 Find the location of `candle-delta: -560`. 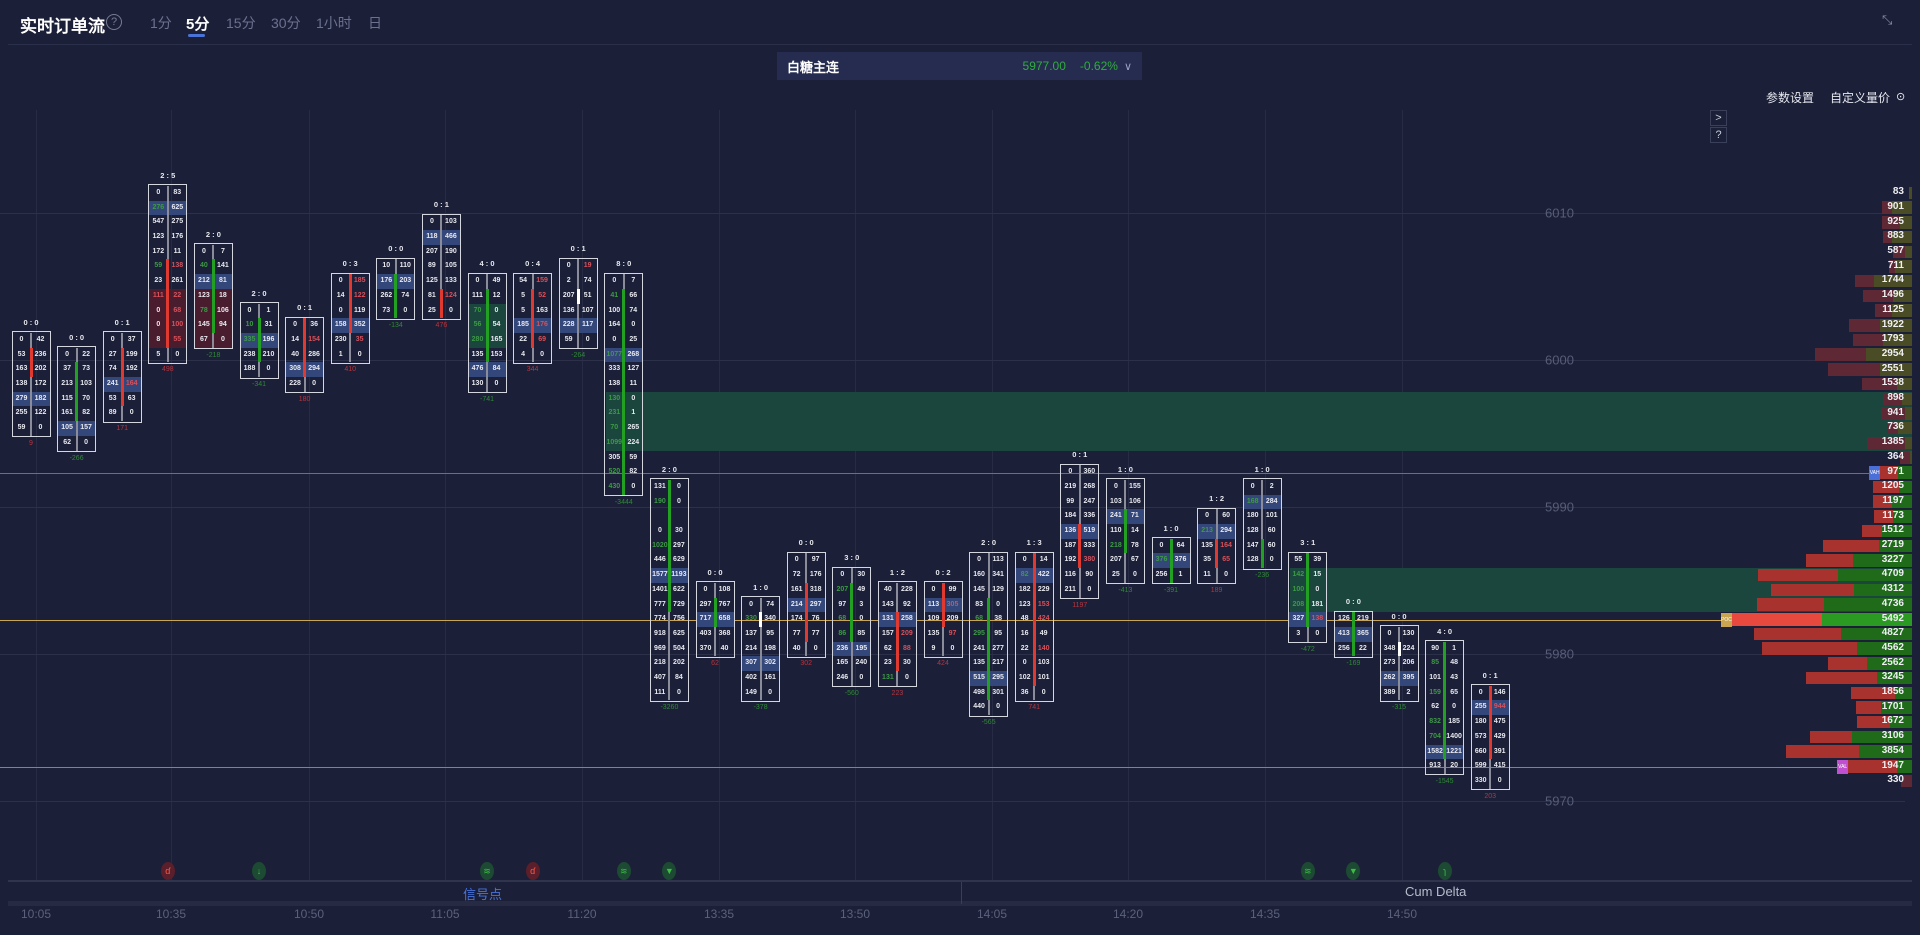

candle-delta: -560 is located at coordinates (851, 693).